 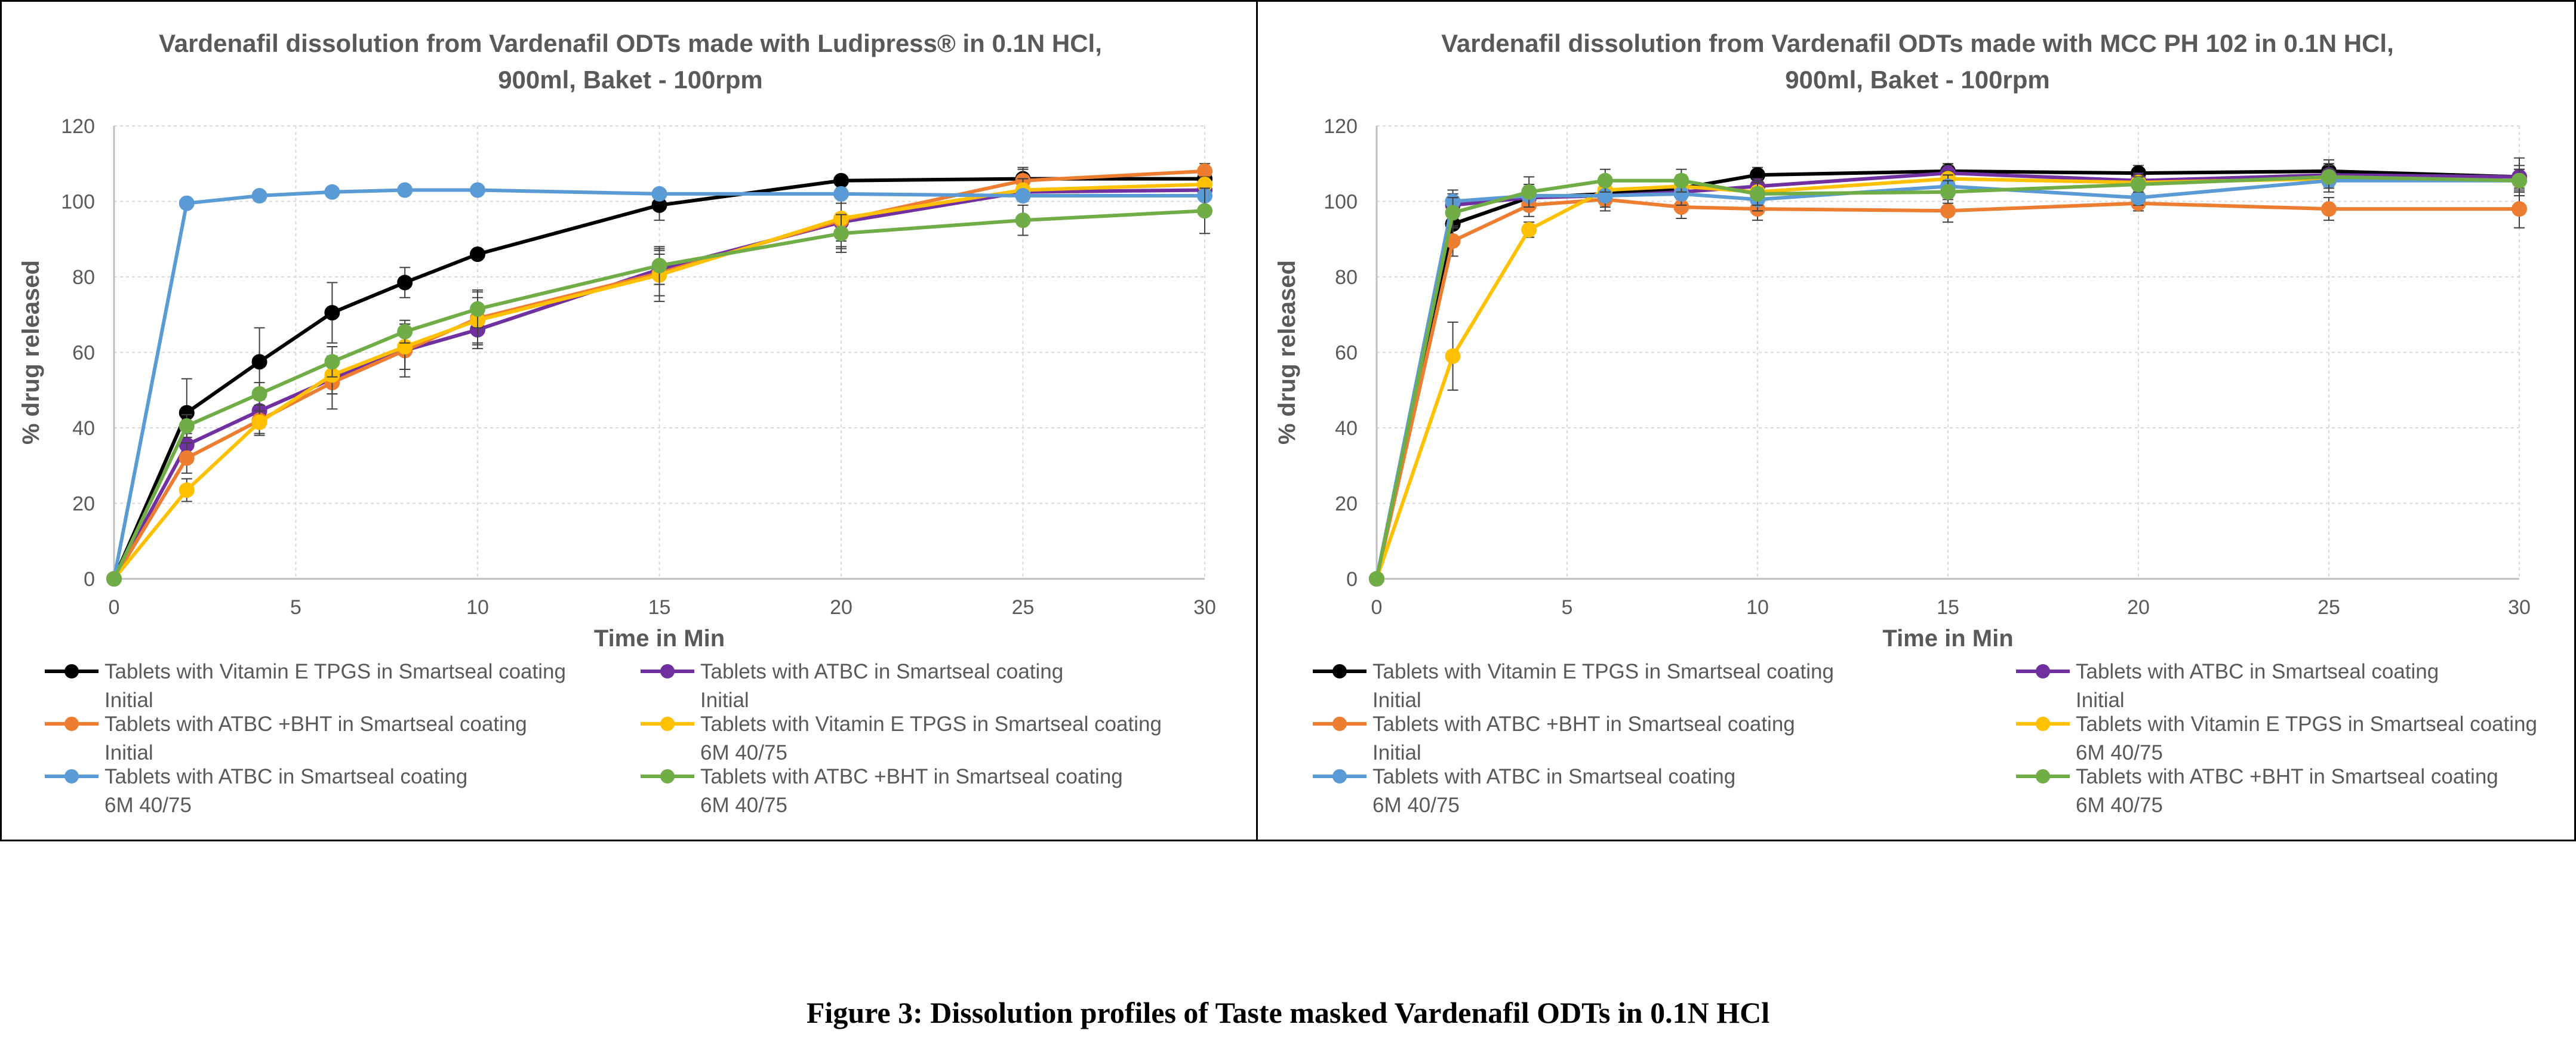 I want to click on x-tick-label: 0, so click(x=114, y=607).